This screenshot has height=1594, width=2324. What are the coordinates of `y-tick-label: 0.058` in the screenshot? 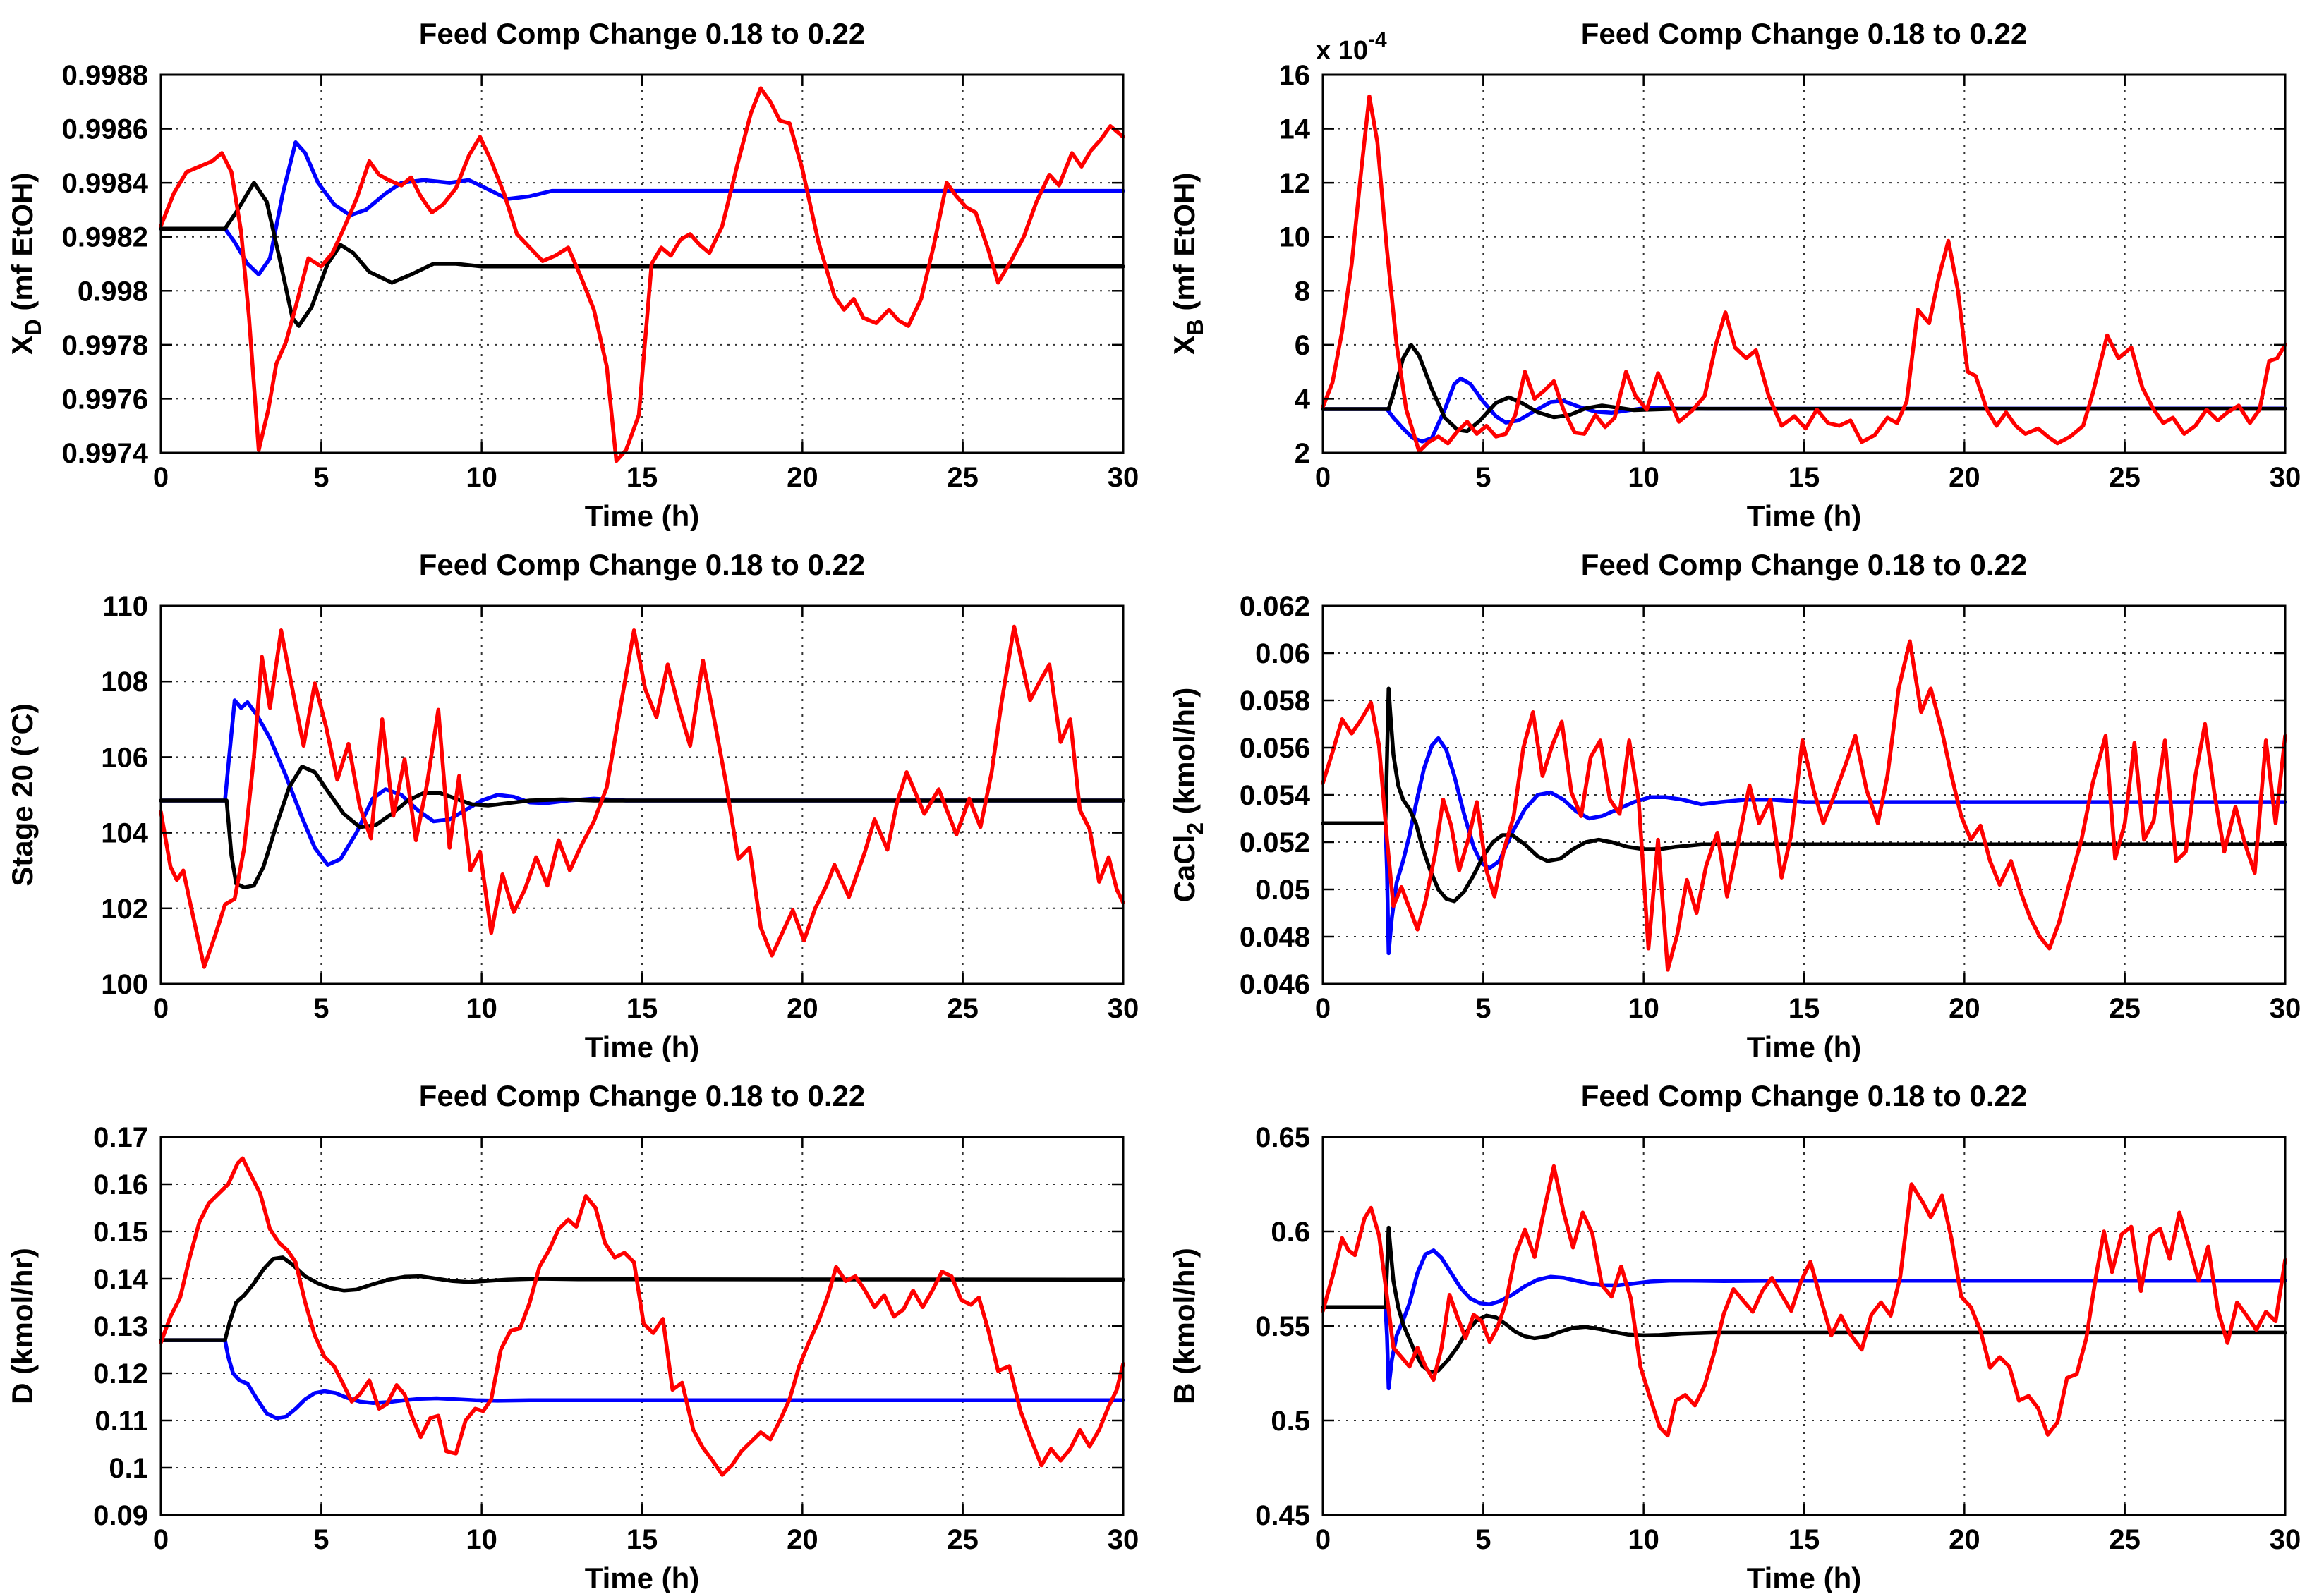 It's located at (1275, 701).